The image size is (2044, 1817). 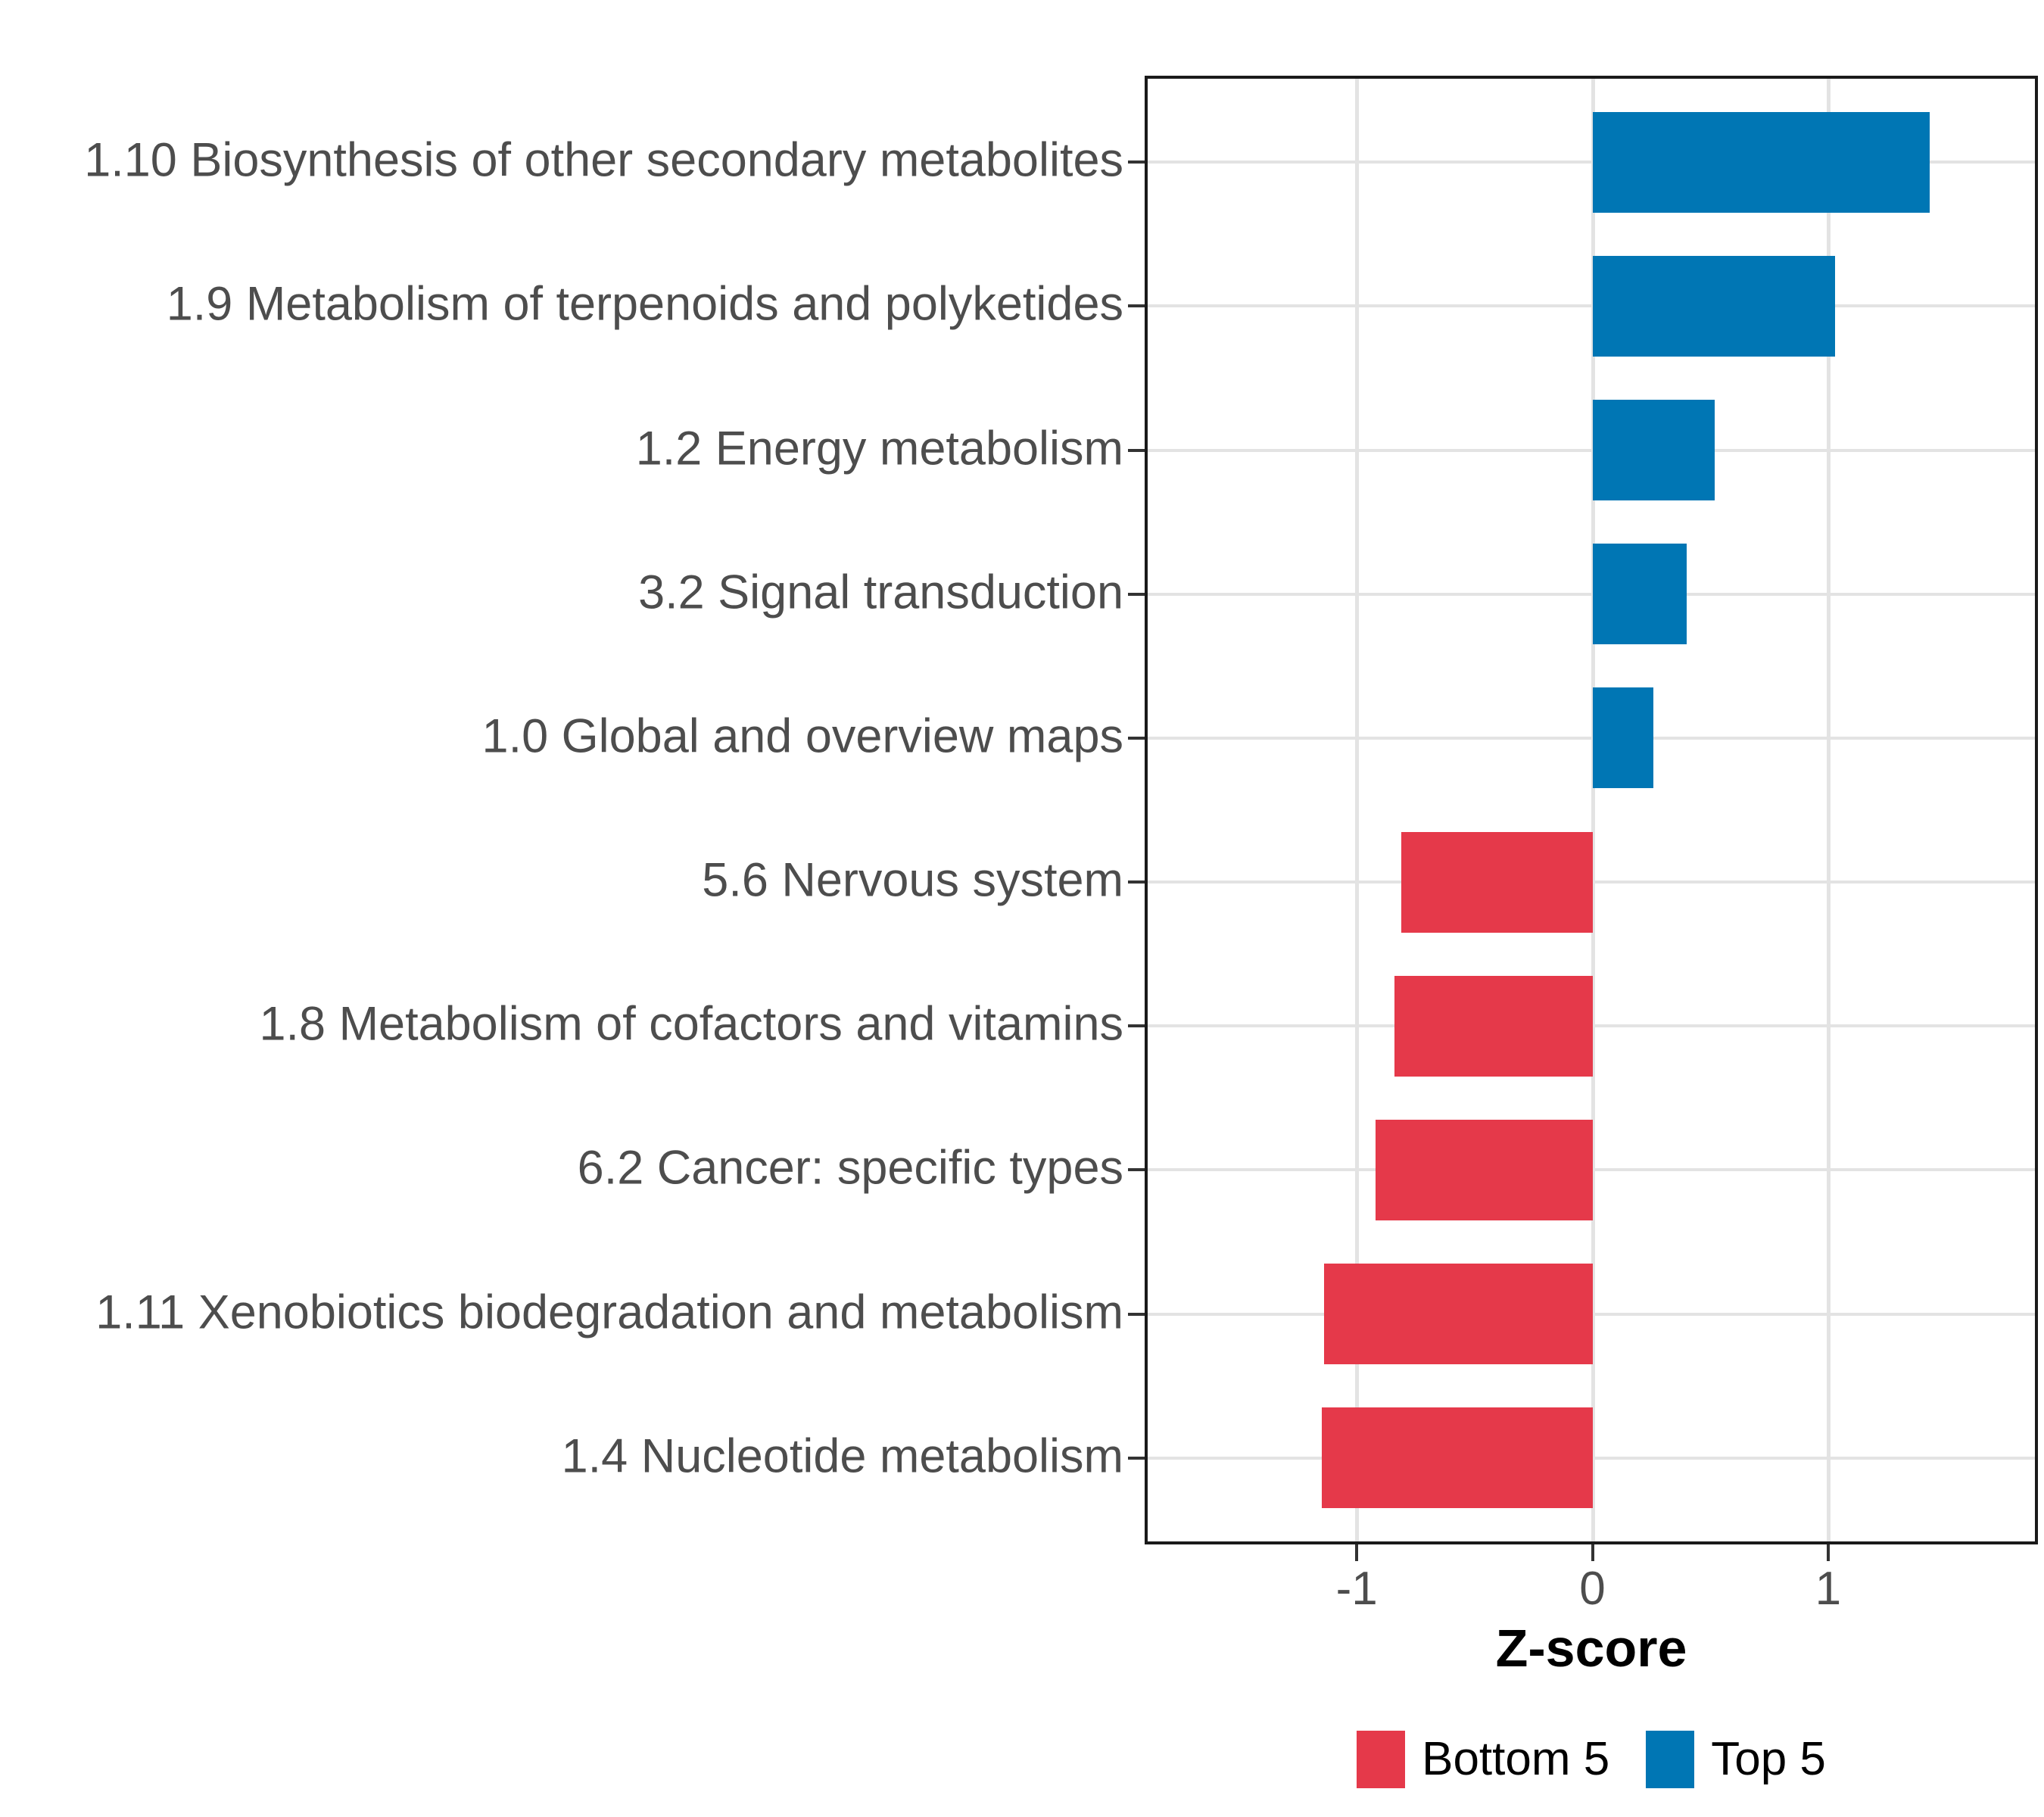 What do you see at coordinates (913, 880) in the screenshot?
I see `category-label: 5.6 Nervous system` at bounding box center [913, 880].